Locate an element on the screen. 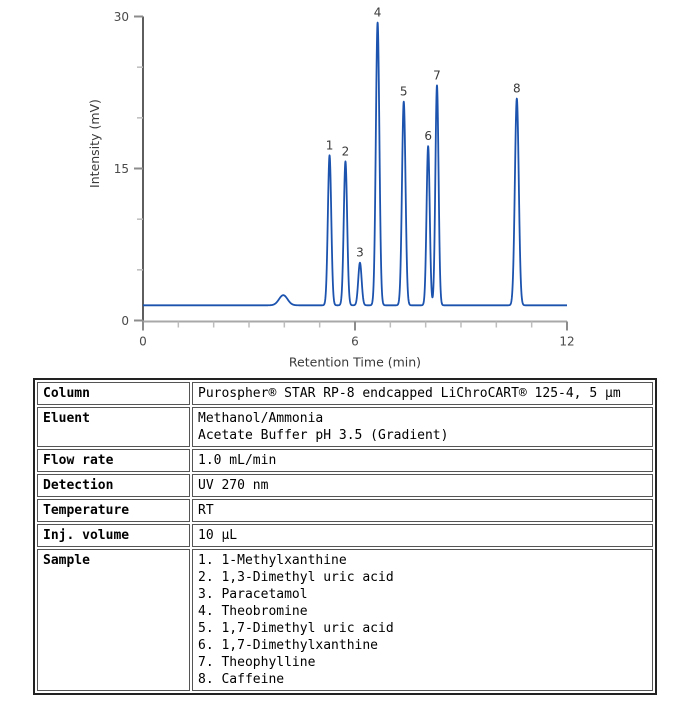 This screenshot has width=689, height=709. peak-label-6: 6 is located at coordinates (428, 136).